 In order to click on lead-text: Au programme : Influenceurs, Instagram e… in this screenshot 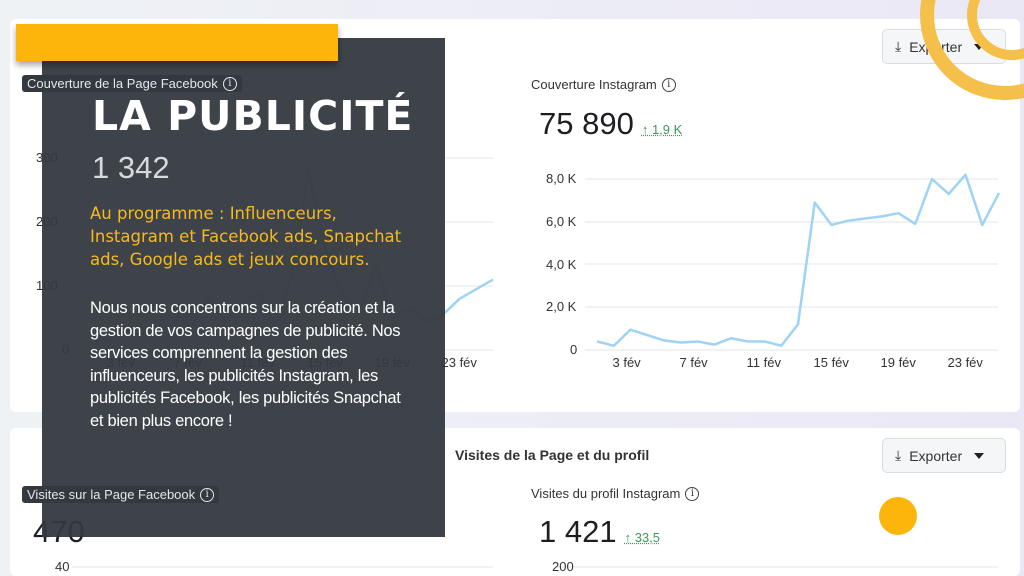, I will do `click(246, 236)`.